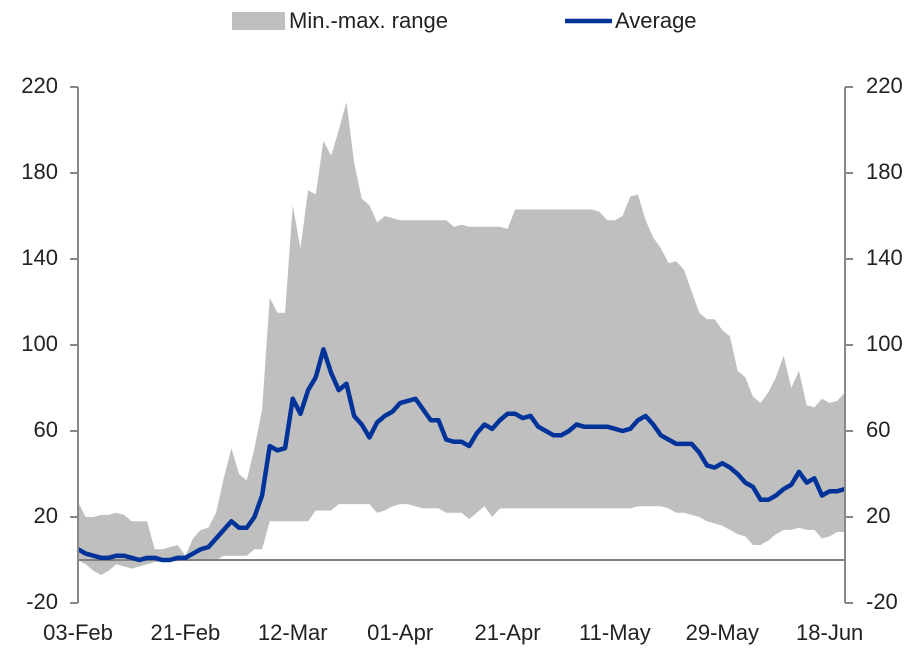 The image size is (920, 648). What do you see at coordinates (884, 171) in the screenshot?
I see `y2-tick-label: 180` at bounding box center [884, 171].